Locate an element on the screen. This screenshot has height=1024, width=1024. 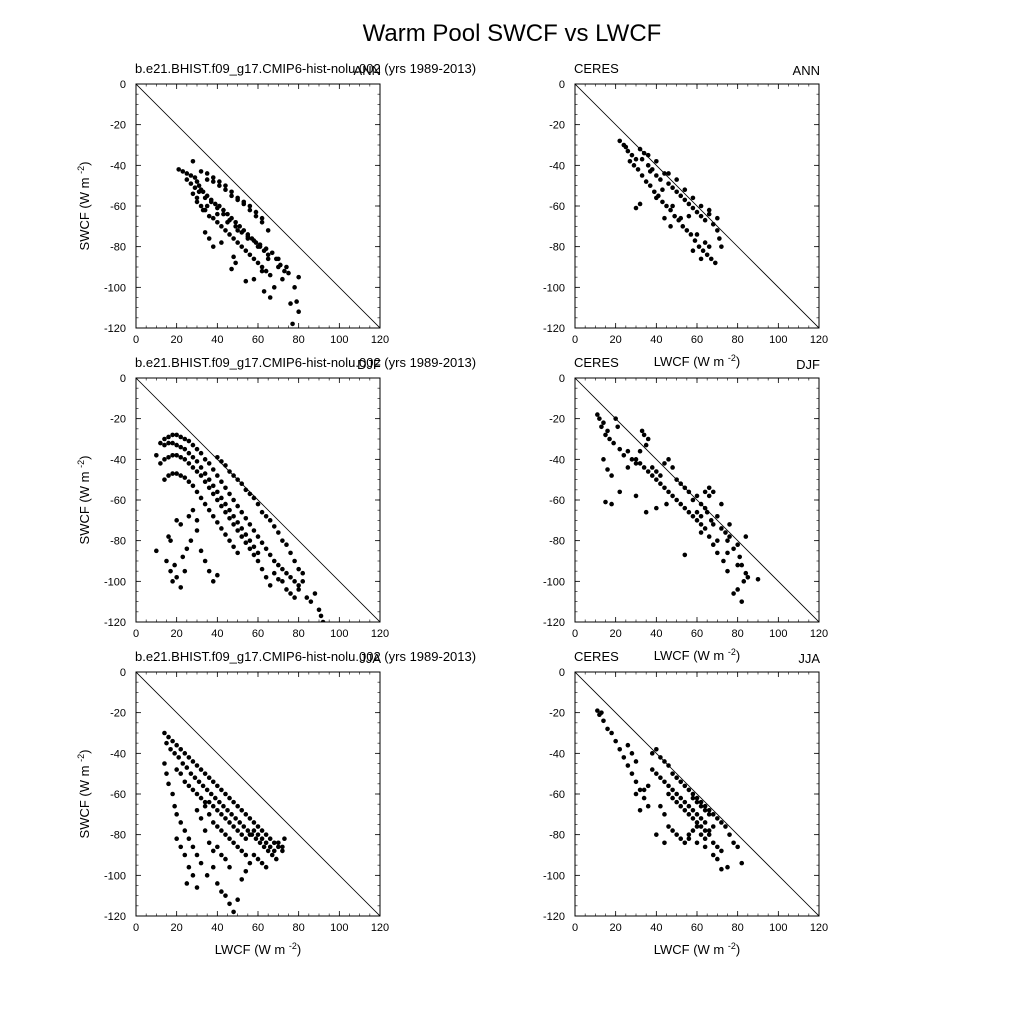
x-tick-label: 20 is located at coordinates (616, 634).